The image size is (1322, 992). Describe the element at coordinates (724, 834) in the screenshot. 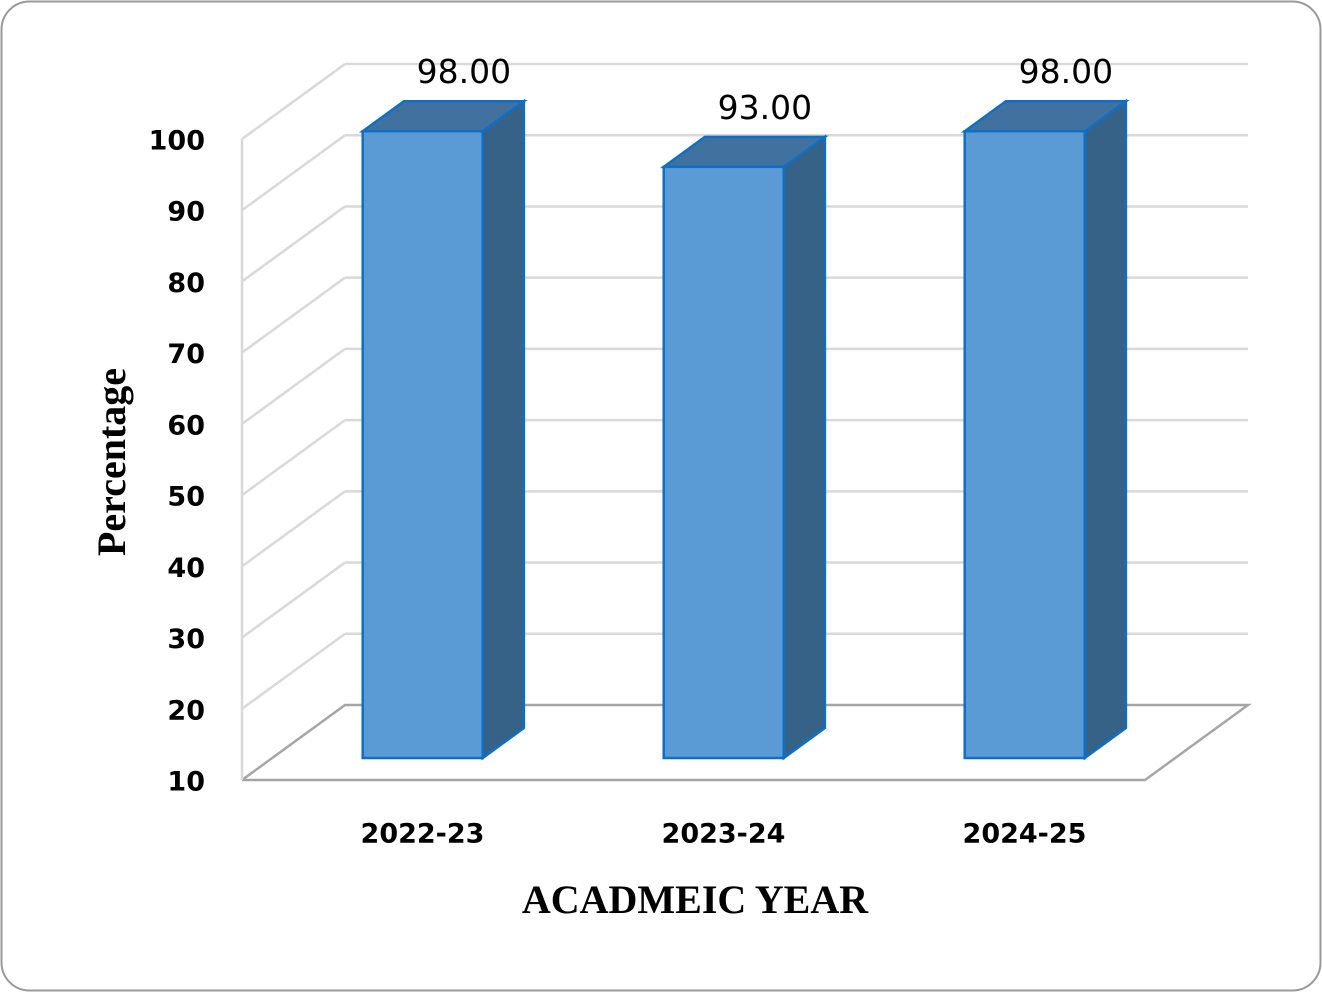

I see `x-tick-label: 2023-24` at that location.